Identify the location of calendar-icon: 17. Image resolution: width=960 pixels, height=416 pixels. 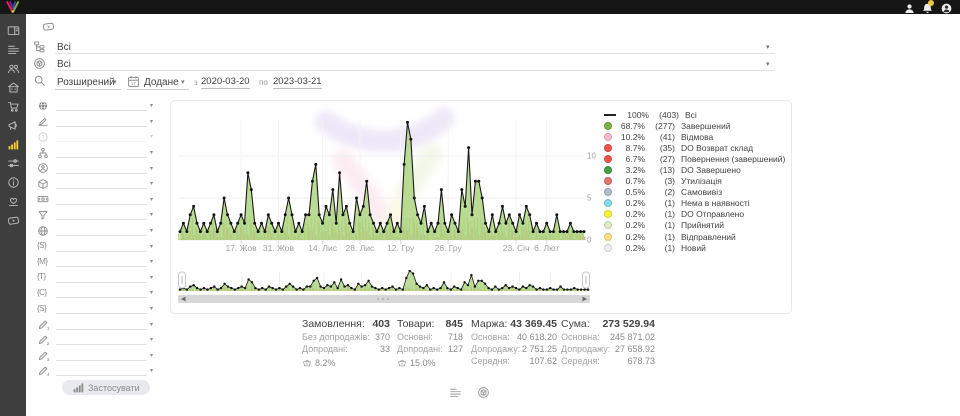
(133, 81).